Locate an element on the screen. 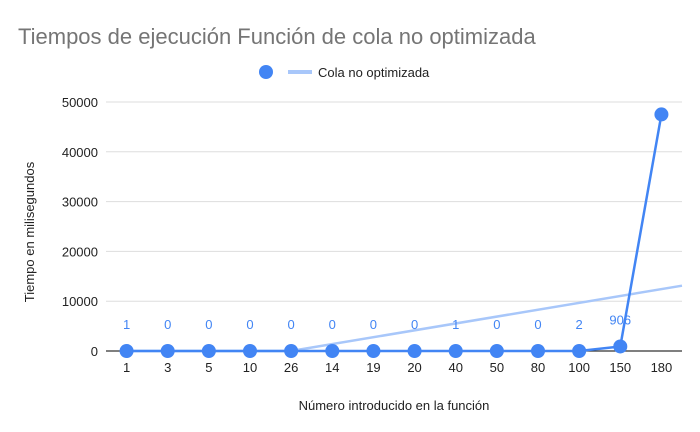 The image size is (700, 432). y-tick-label: 40000 is located at coordinates (80, 152).